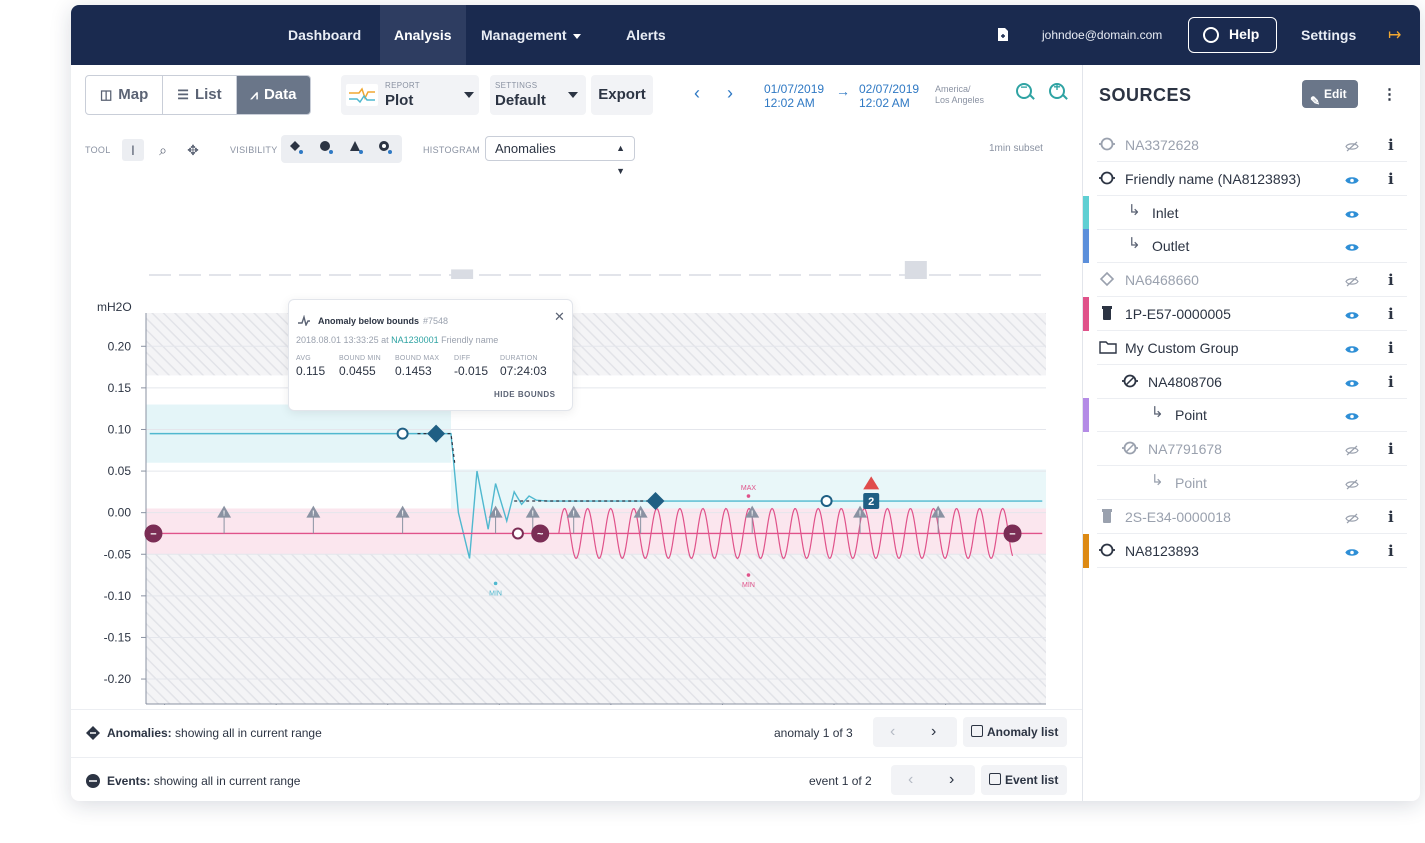 The height and width of the screenshot is (843, 1425). Describe the element at coordinates (1389, 94) in the screenshot. I see `more-options-icon: ⋮` at that location.